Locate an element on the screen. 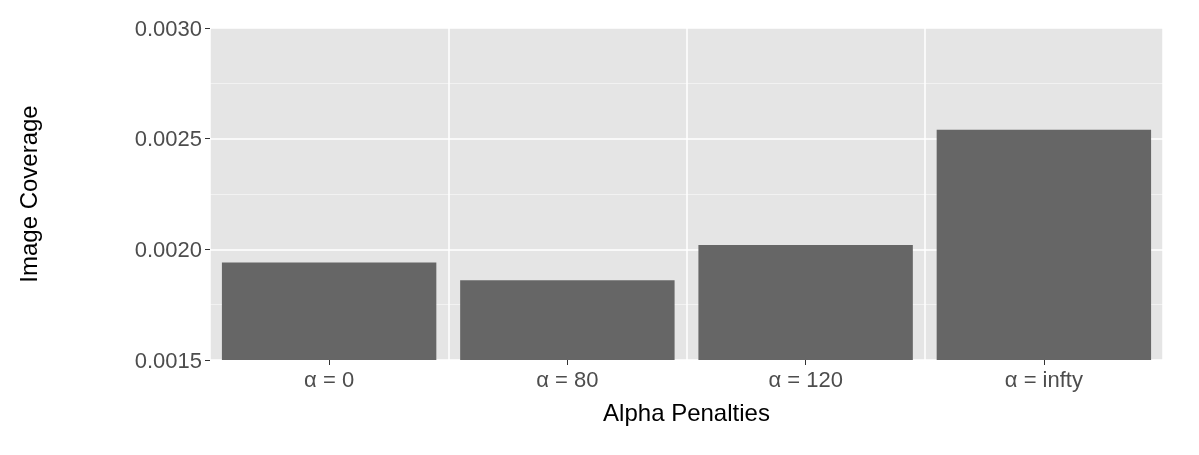 The height and width of the screenshot is (455, 1199). y-axis-title: Image Coverage is located at coordinates (28, 194).